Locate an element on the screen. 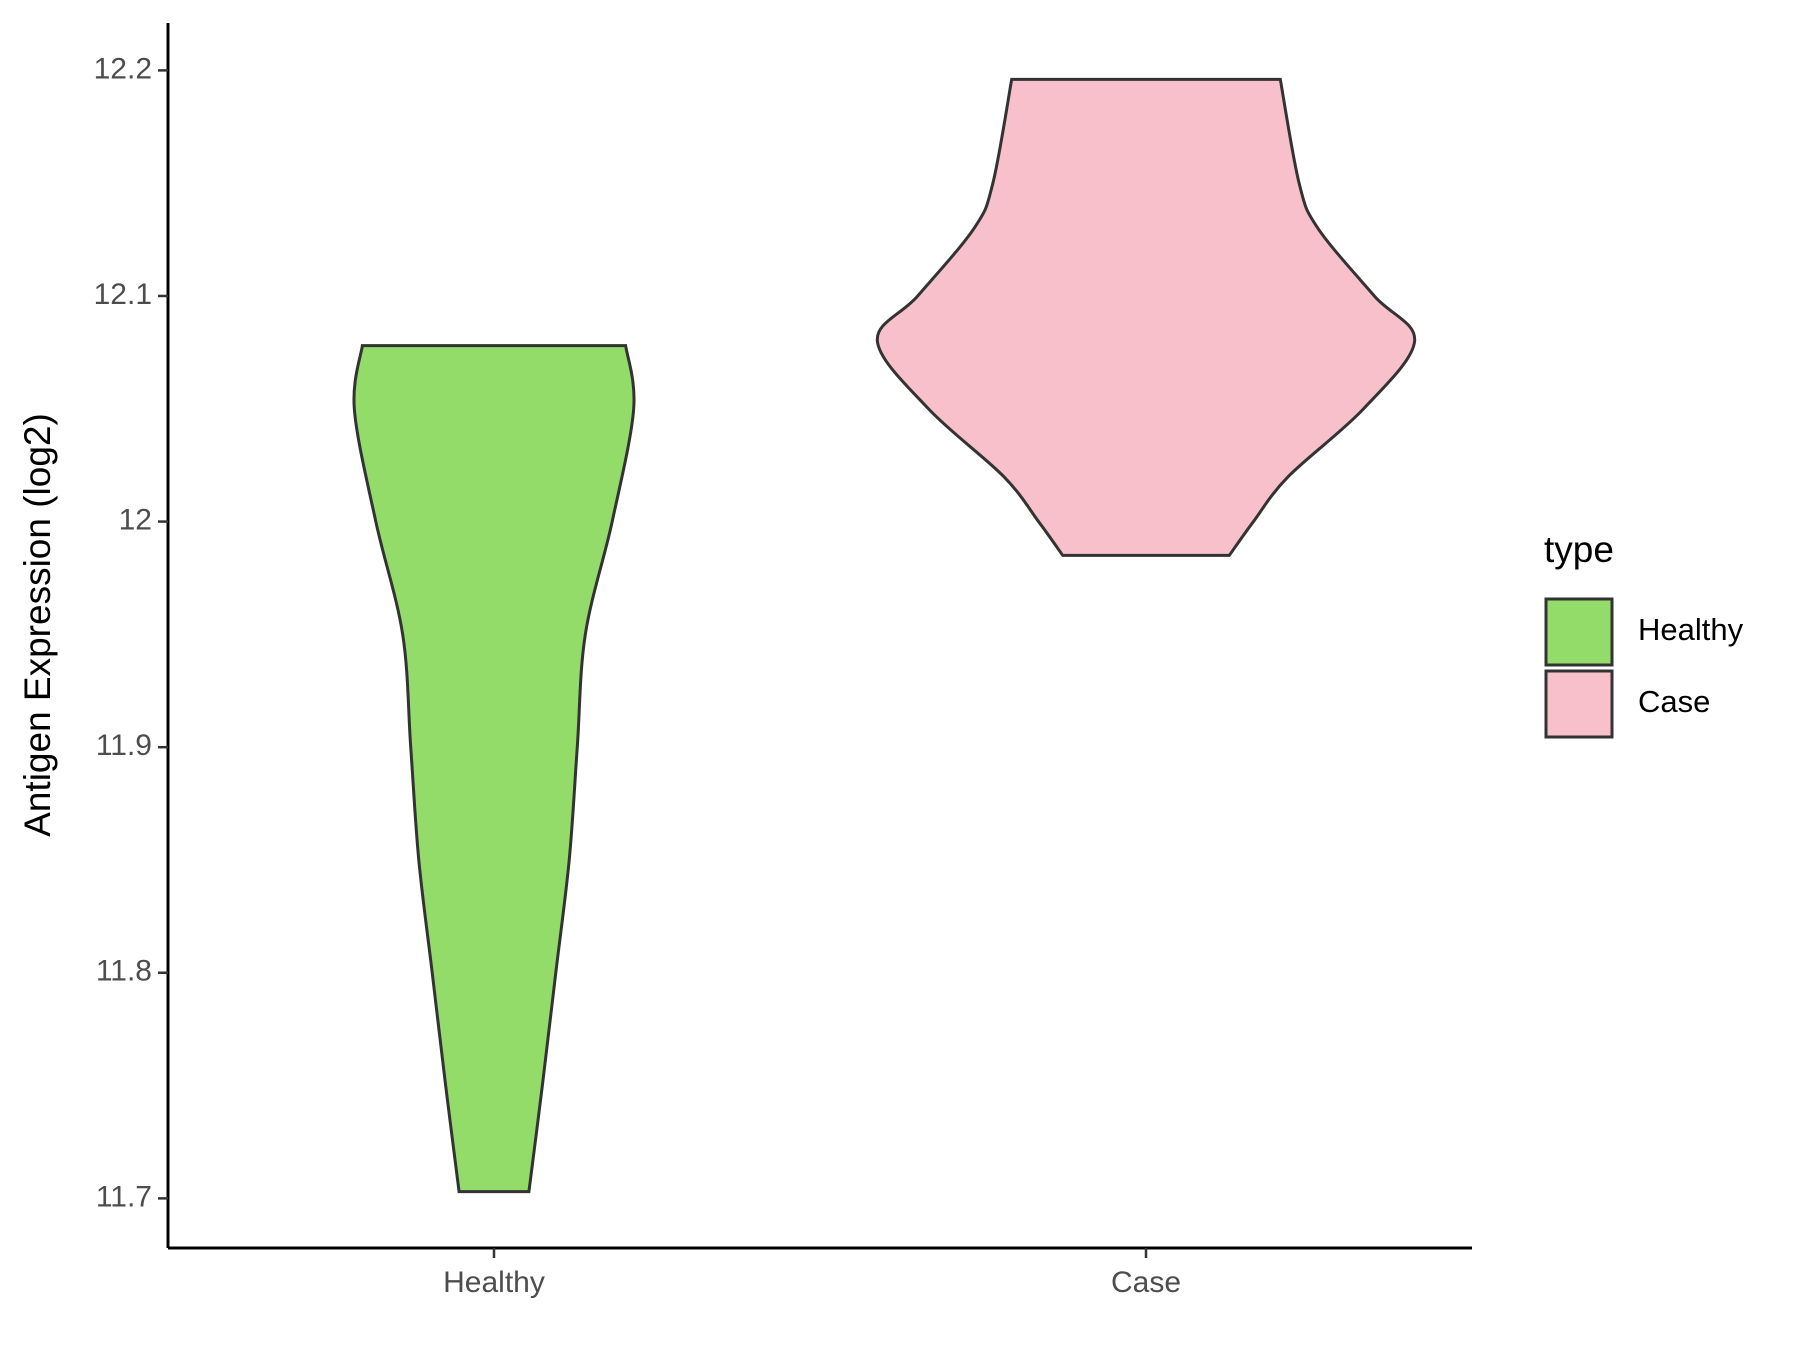  y-tick-label: 11.7 is located at coordinates (124, 1196).